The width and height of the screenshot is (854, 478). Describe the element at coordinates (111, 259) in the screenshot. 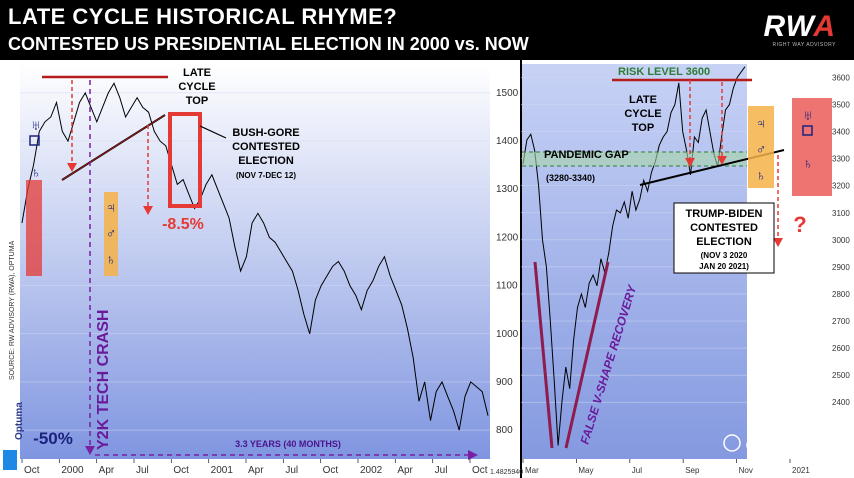

I see `left-saturn: ♄` at that location.